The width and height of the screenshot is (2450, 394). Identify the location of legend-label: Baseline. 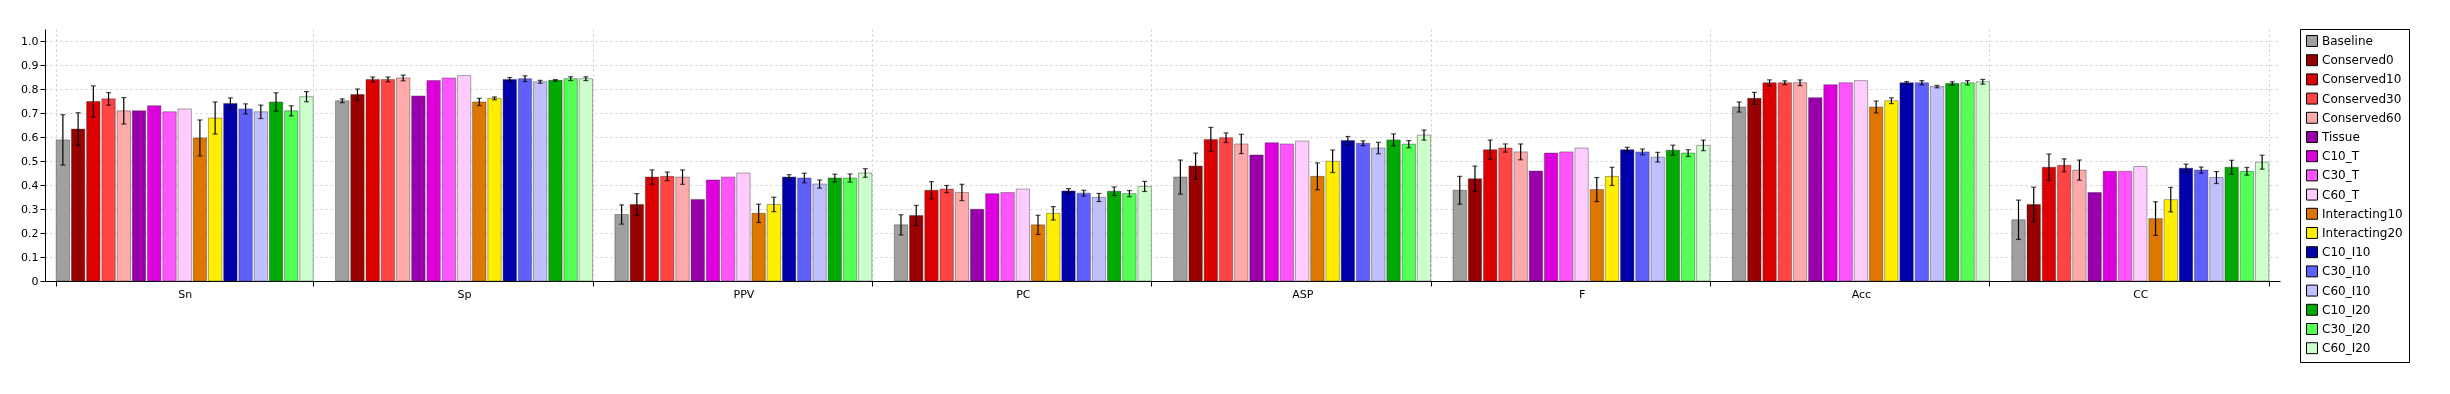
(2347, 41).